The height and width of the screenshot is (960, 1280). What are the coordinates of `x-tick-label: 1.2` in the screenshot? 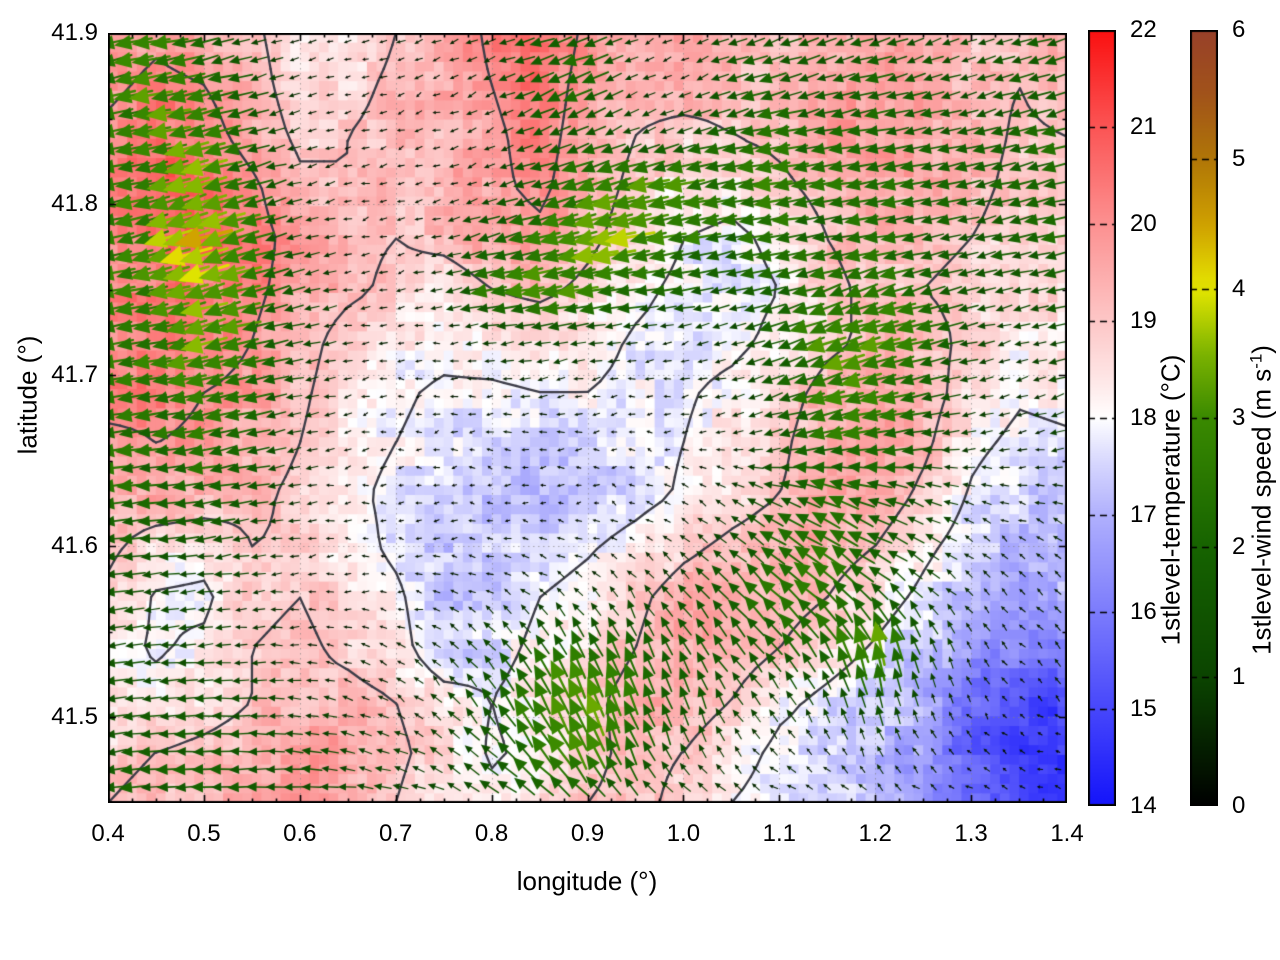 It's located at (875, 833).